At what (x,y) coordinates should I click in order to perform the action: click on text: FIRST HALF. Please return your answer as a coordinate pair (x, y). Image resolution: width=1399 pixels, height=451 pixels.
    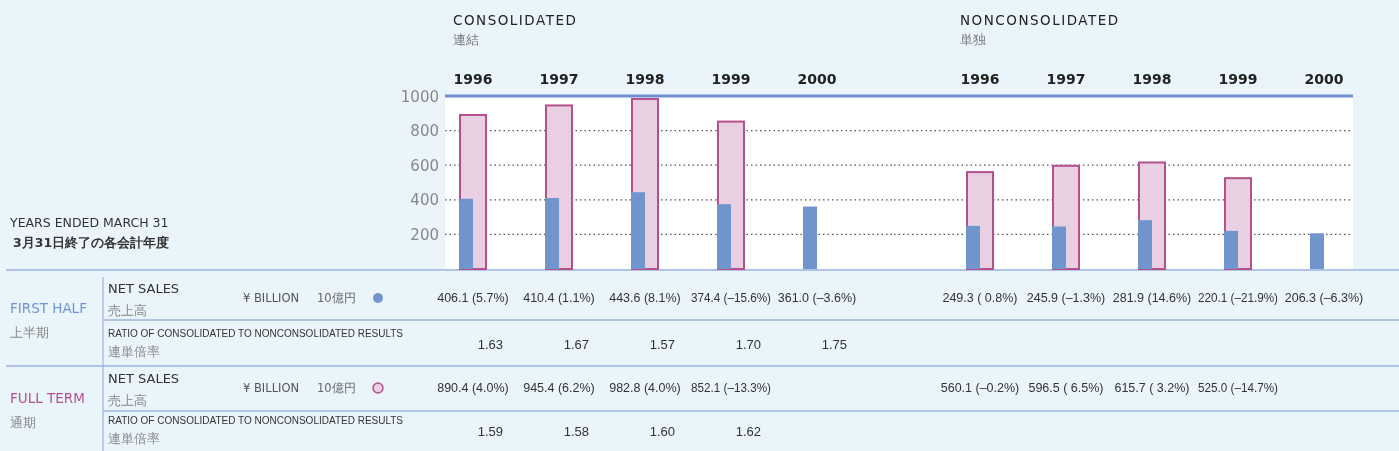
    Looking at the image, I should click on (48, 308).